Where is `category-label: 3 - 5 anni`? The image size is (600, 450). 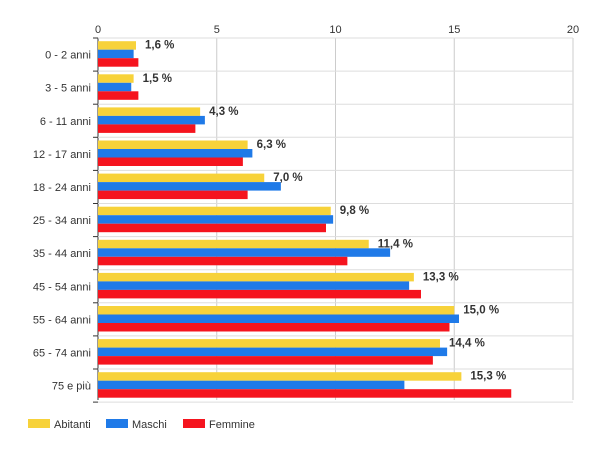
category-label: 3 - 5 anni is located at coordinates (68, 89).